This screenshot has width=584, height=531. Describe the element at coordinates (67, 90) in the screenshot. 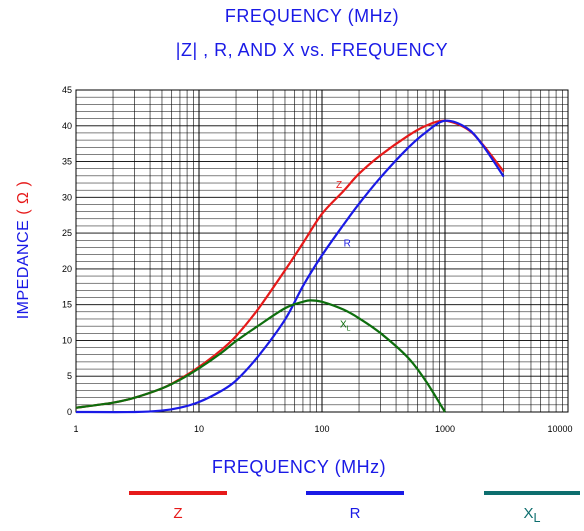

I see `y-tick-label: 45` at that location.